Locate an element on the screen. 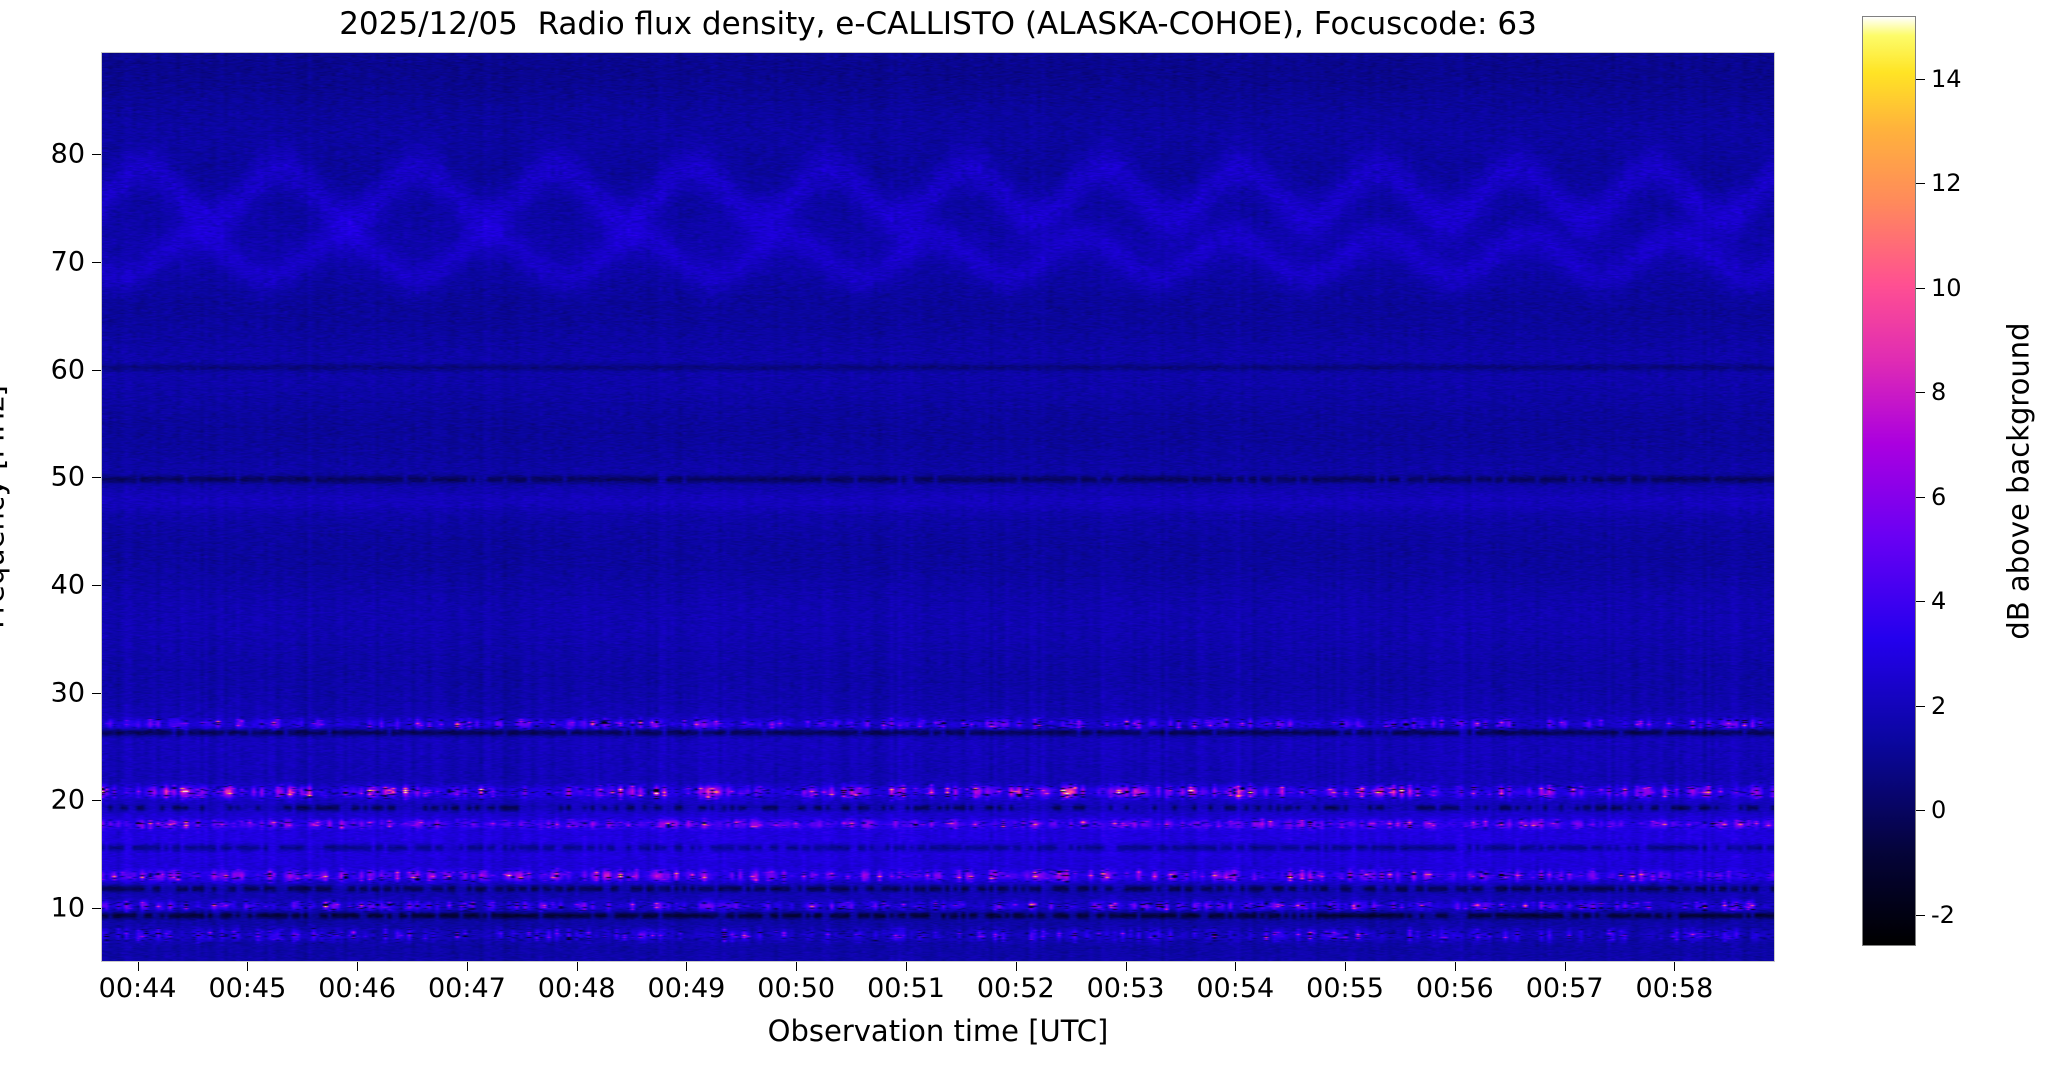 This screenshot has width=2047, height=1067. y-axis-tick-label: 80 is located at coordinates (67, 154).